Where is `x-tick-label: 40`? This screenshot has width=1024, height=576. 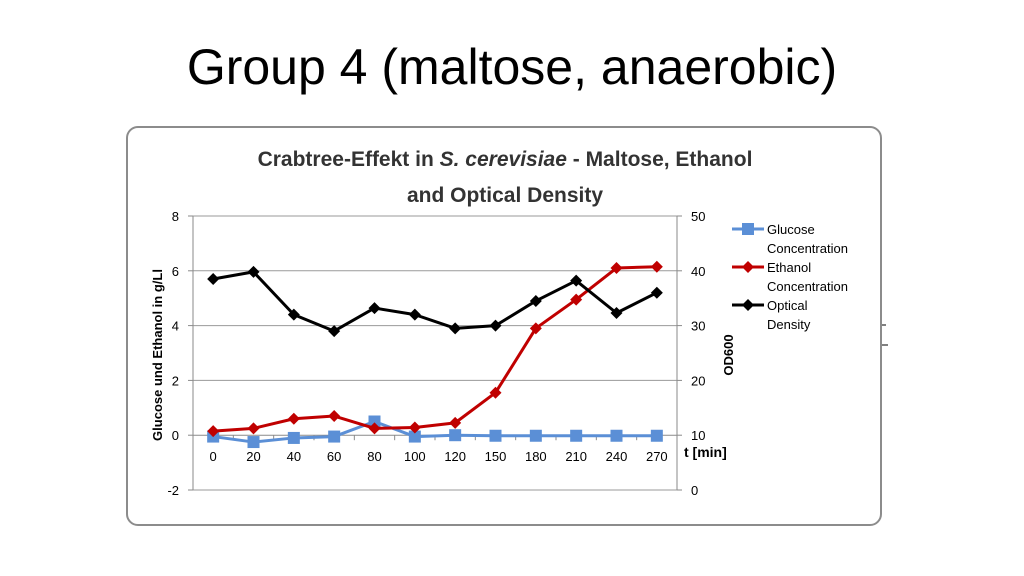 x-tick-label: 40 is located at coordinates (294, 456).